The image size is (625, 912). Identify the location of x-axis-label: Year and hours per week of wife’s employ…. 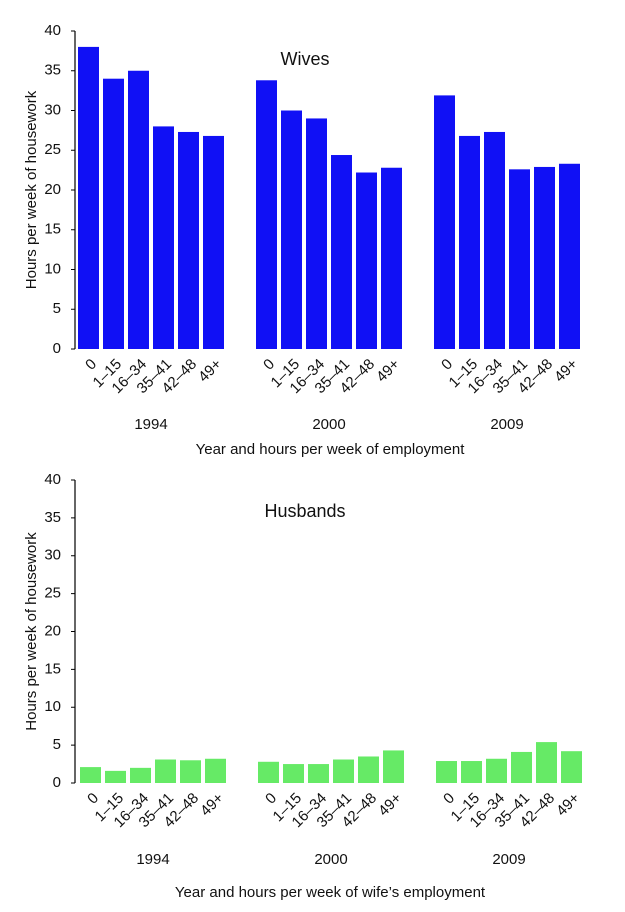
(330, 892).